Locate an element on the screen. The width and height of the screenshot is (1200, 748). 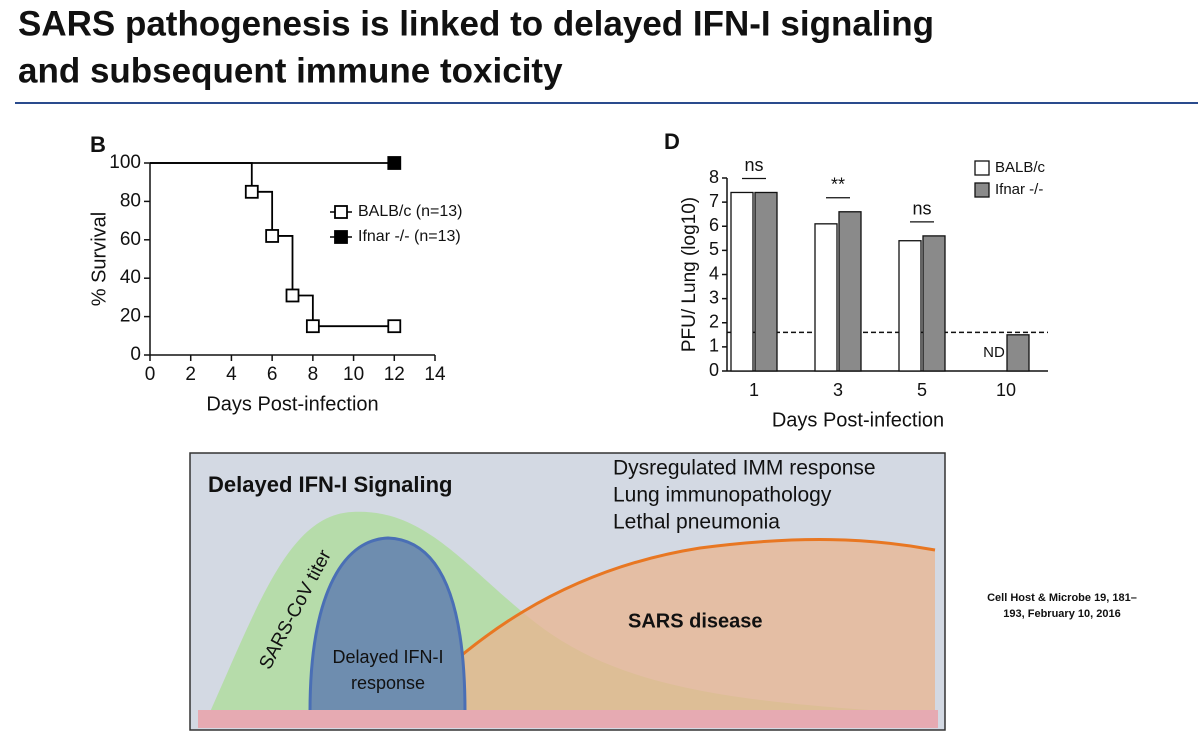
y-axis-label: % Survival is located at coordinates (99, 259).